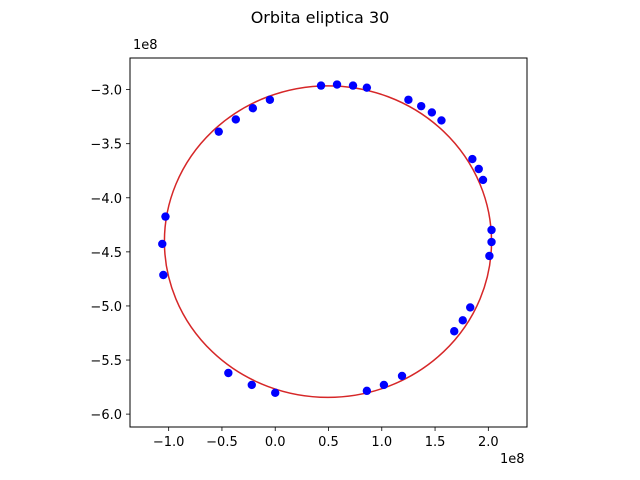 This screenshot has width=640, height=480. I want to click on y-tick-label-4: −4.5, so click(106, 253).